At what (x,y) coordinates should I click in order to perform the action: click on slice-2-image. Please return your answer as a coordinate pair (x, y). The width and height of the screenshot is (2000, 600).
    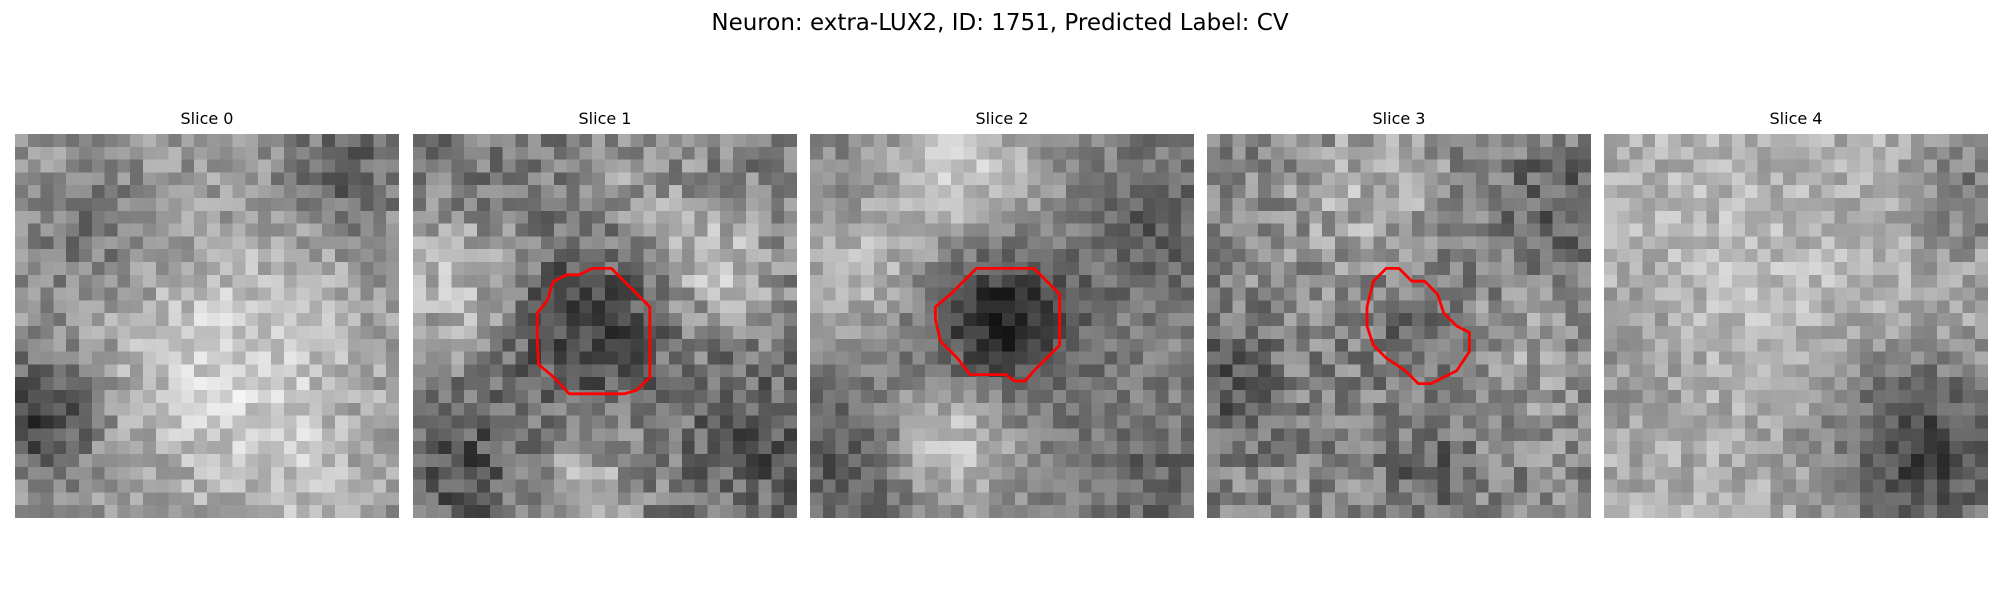
    Looking at the image, I should click on (1002, 326).